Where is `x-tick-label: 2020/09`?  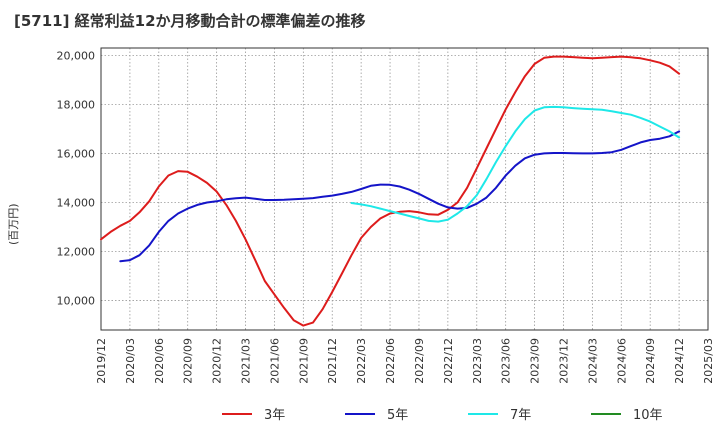
x-tick-label: 2020/09 is located at coordinates (188, 361).